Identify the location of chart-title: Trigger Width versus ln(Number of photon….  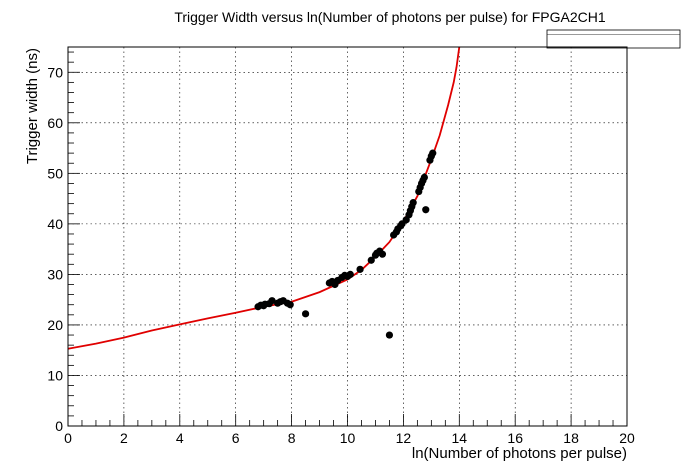
(390, 17).